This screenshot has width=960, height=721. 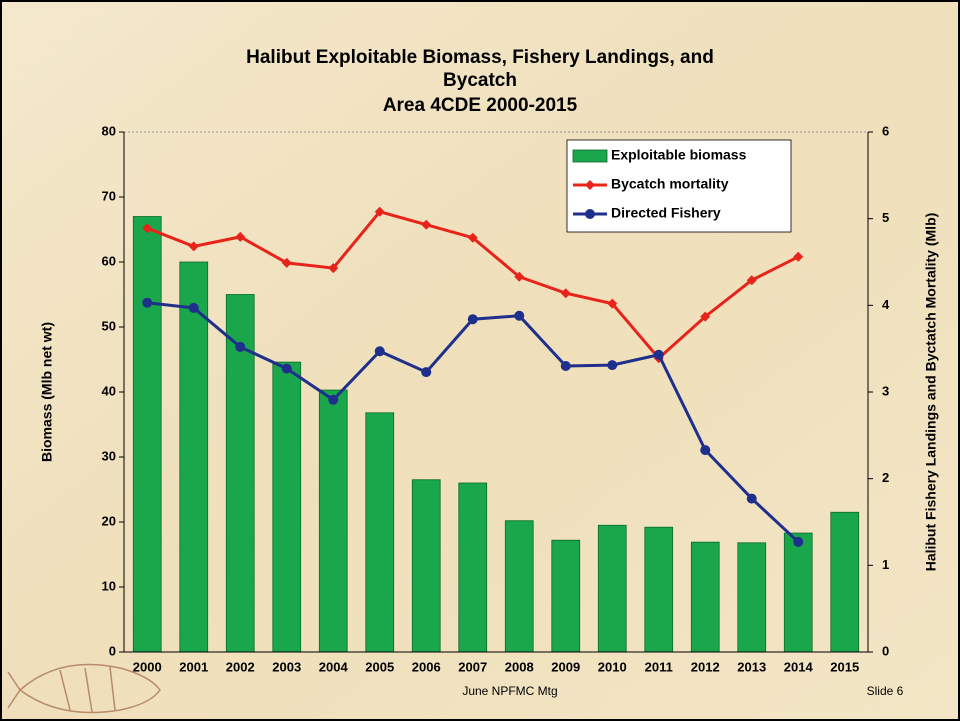 I want to click on y-tick-label: 50, so click(x=109, y=325).